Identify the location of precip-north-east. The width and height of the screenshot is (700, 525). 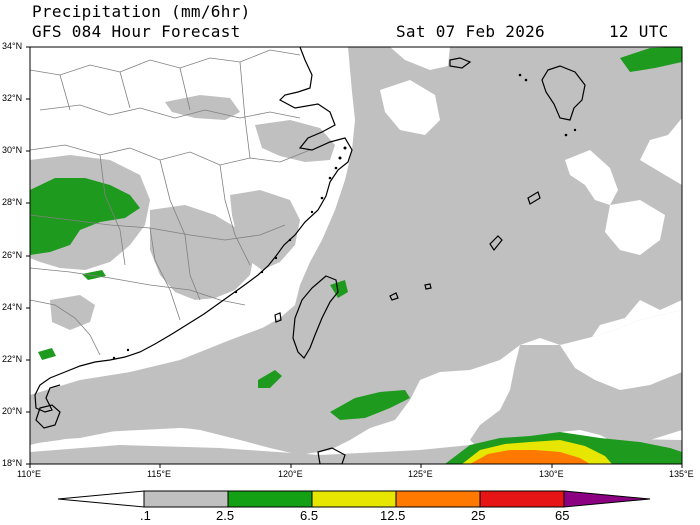
(295, 141).